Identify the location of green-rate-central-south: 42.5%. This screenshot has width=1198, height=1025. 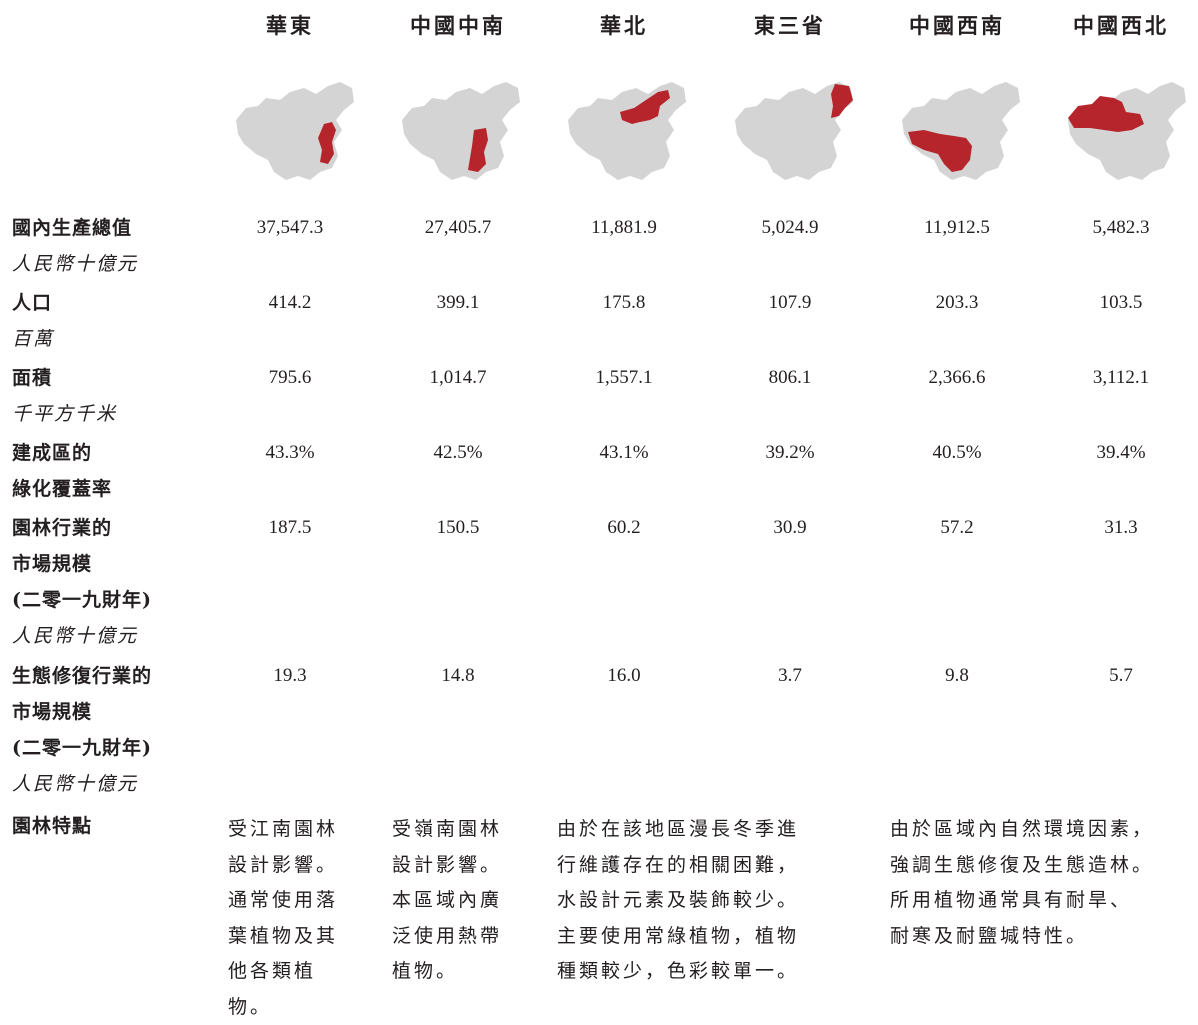
(458, 453).